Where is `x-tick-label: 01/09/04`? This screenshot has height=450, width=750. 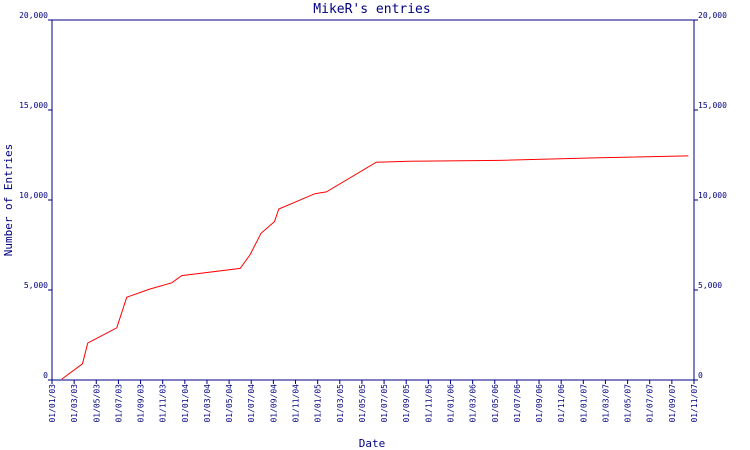
x-tick-label: 01/09/04 is located at coordinates (273, 403).